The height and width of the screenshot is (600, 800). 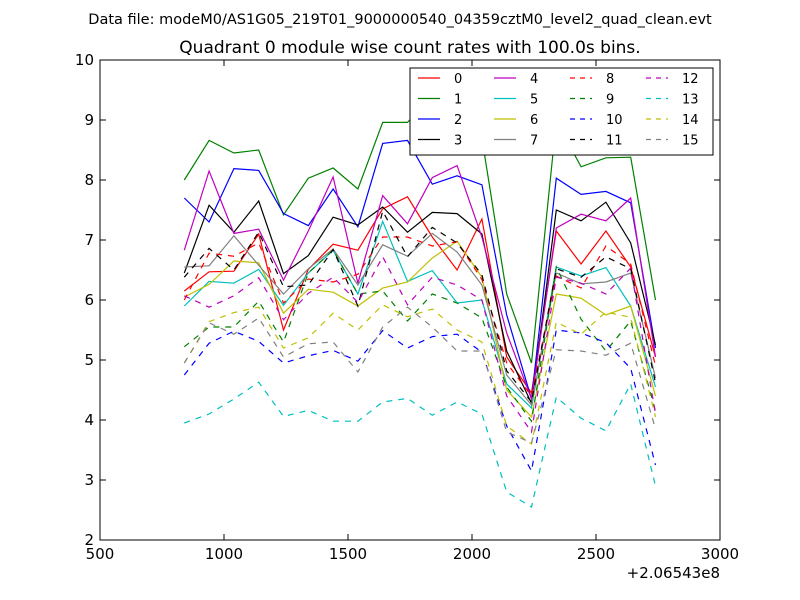 What do you see at coordinates (89, 480) in the screenshot?
I see `y-tick-label: 3` at bounding box center [89, 480].